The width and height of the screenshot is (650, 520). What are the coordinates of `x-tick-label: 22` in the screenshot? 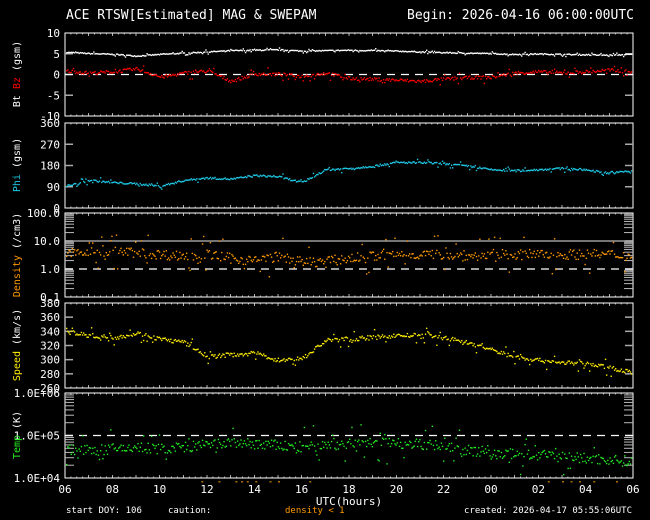 It's located at (443, 489).